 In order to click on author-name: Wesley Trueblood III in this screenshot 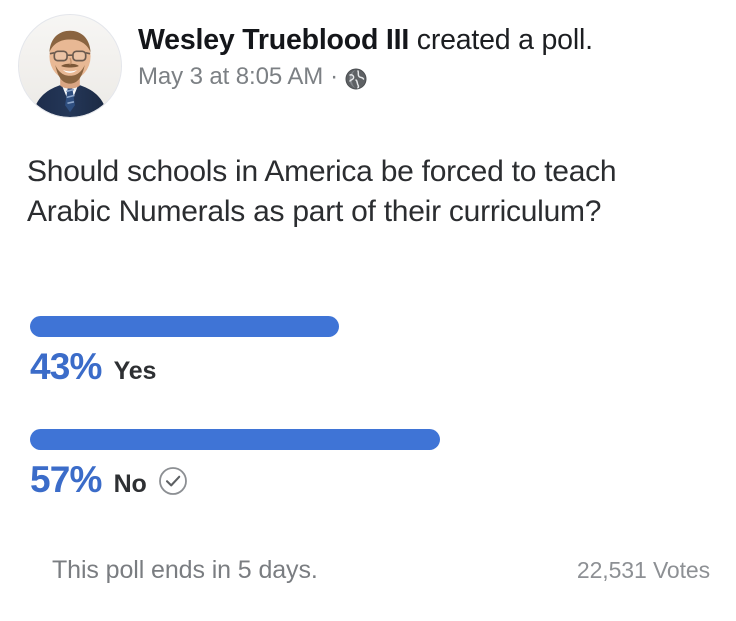, I will do `click(274, 40)`.